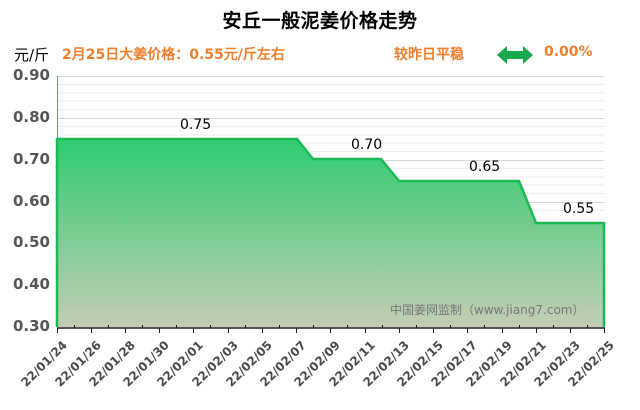  I want to click on y-tick: 0.40, so click(31, 284).